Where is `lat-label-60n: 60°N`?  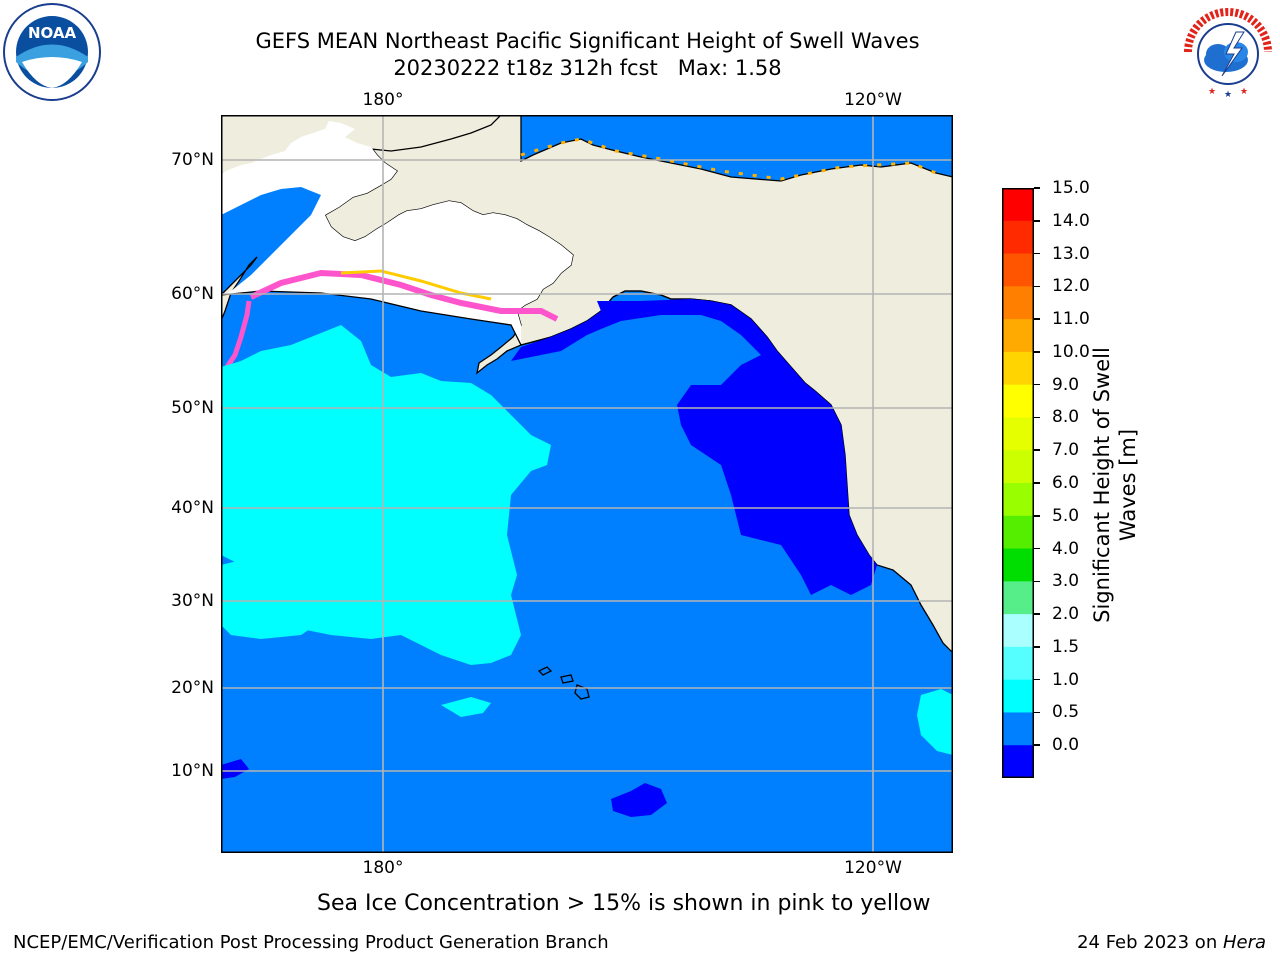 lat-label-60n: 60°N is located at coordinates (192, 294).